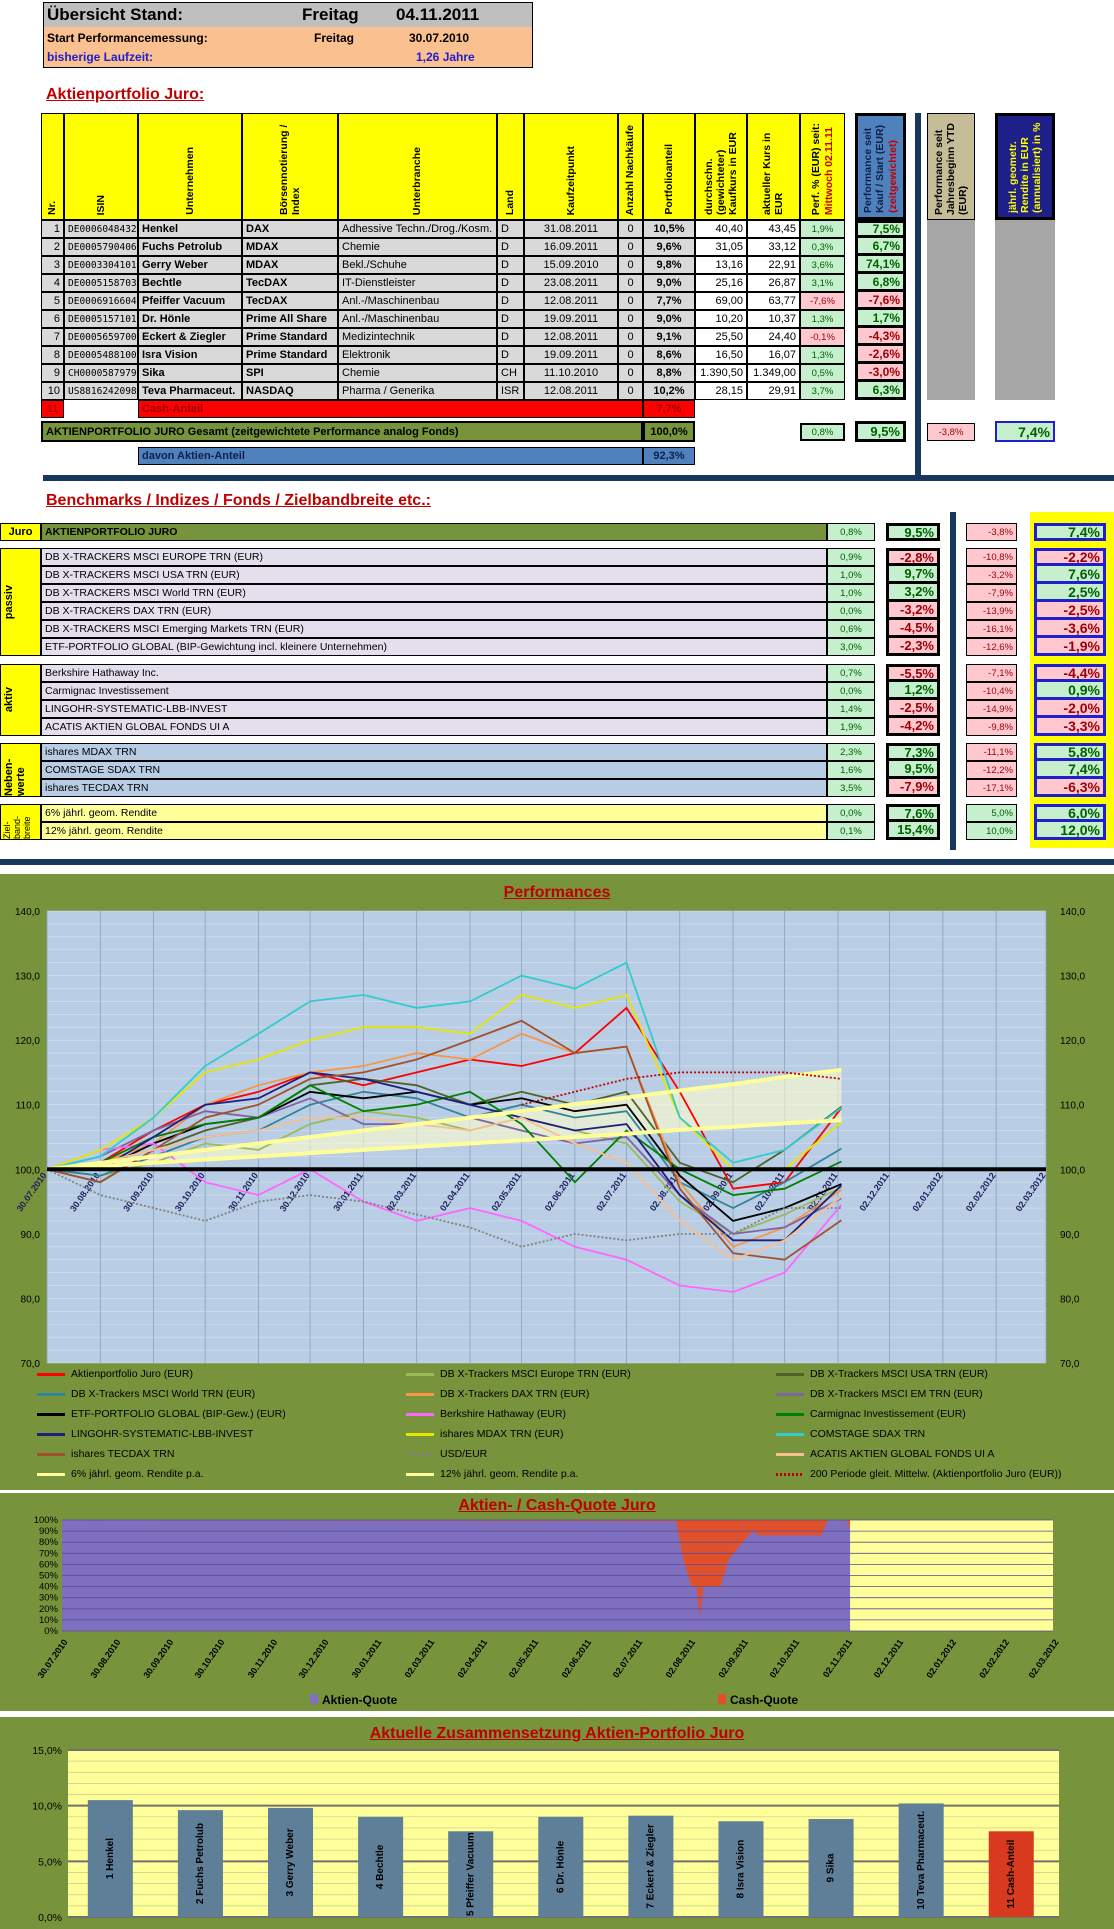  Describe the element at coordinates (101, 319) in the screenshot. I see `cell-isin: DE0005157101` at that location.